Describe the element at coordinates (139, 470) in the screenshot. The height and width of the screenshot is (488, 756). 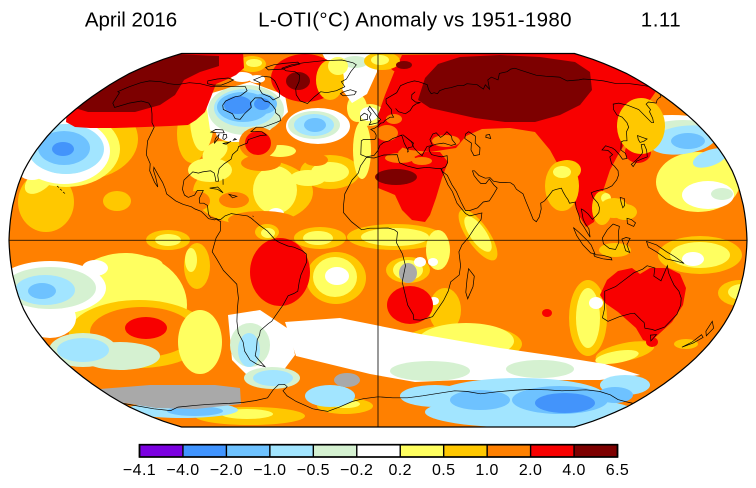
I see `svg-text: −4.1` at that location.